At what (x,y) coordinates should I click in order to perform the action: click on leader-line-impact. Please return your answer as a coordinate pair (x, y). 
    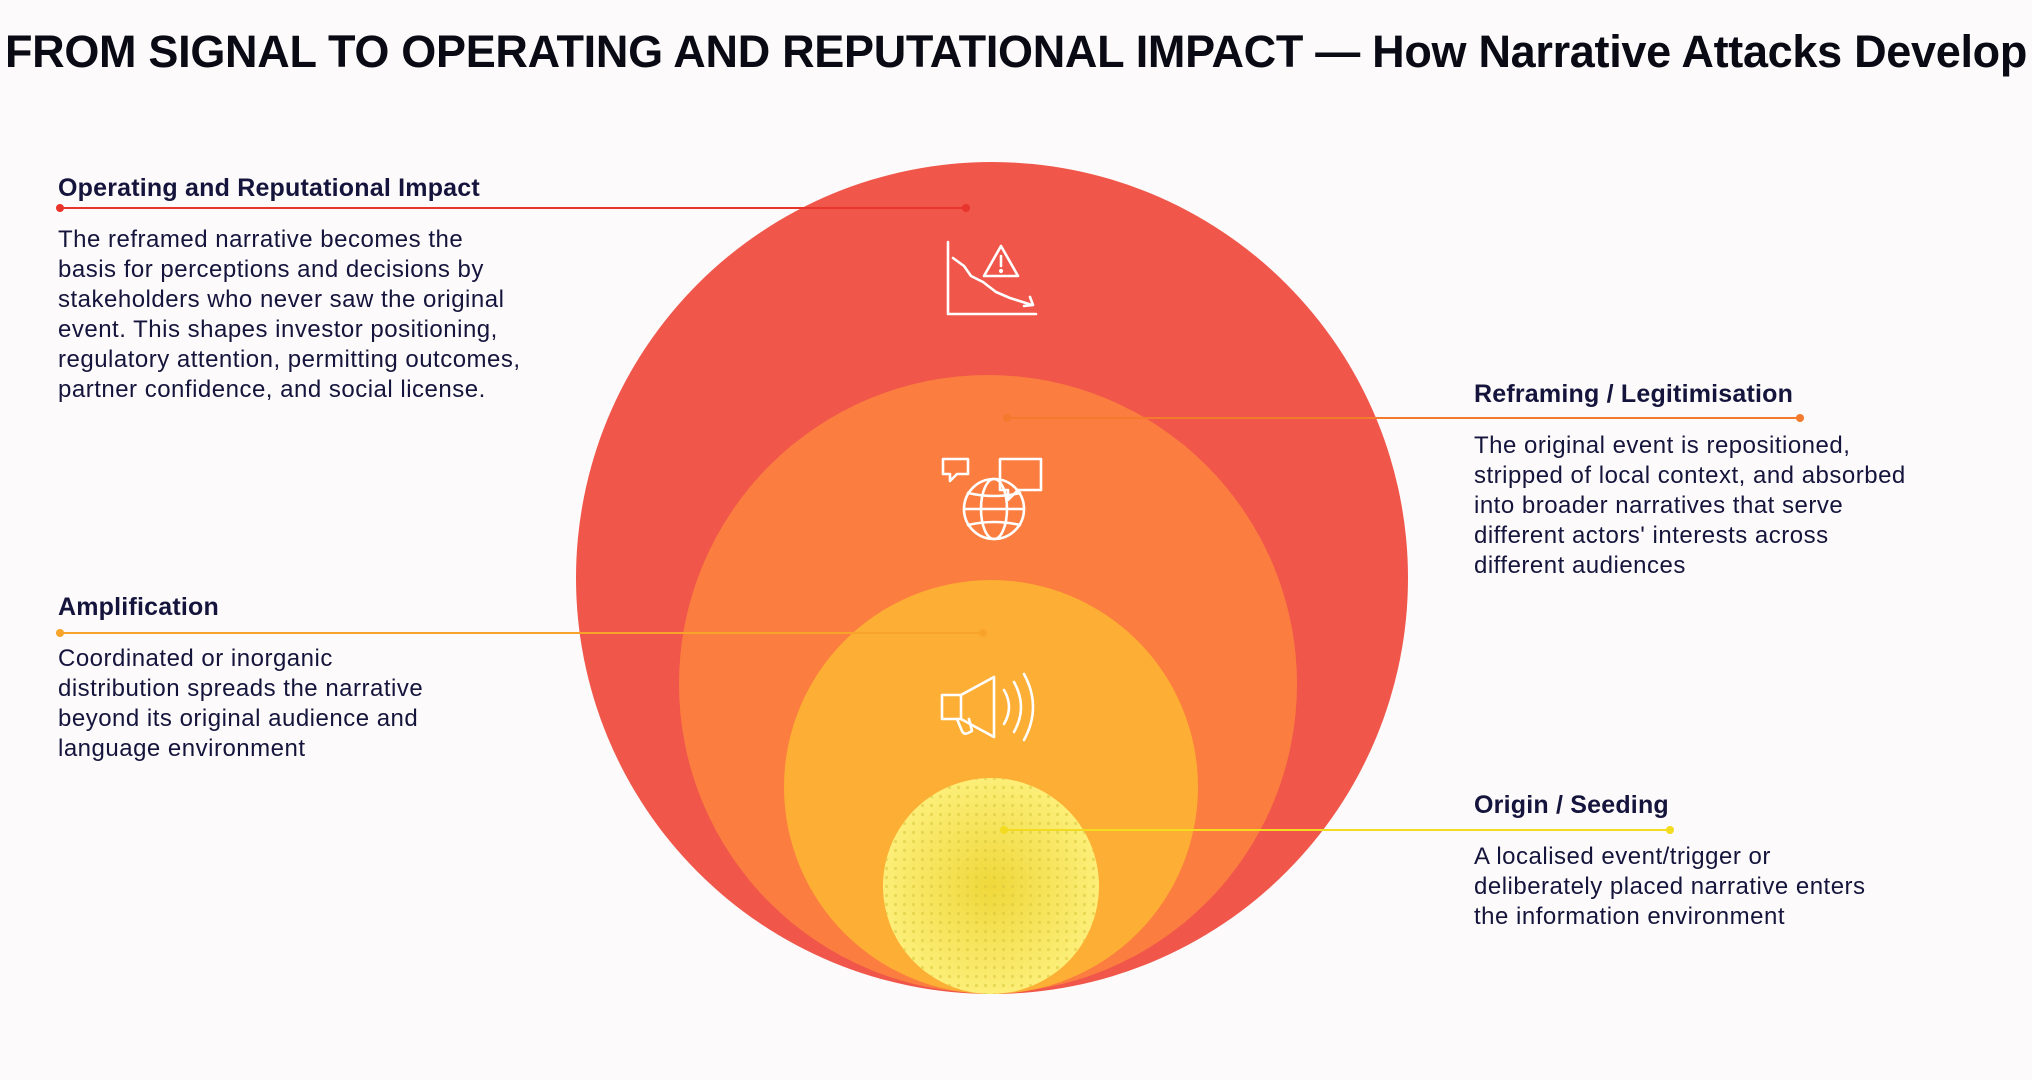
    Looking at the image, I should click on (513, 208).